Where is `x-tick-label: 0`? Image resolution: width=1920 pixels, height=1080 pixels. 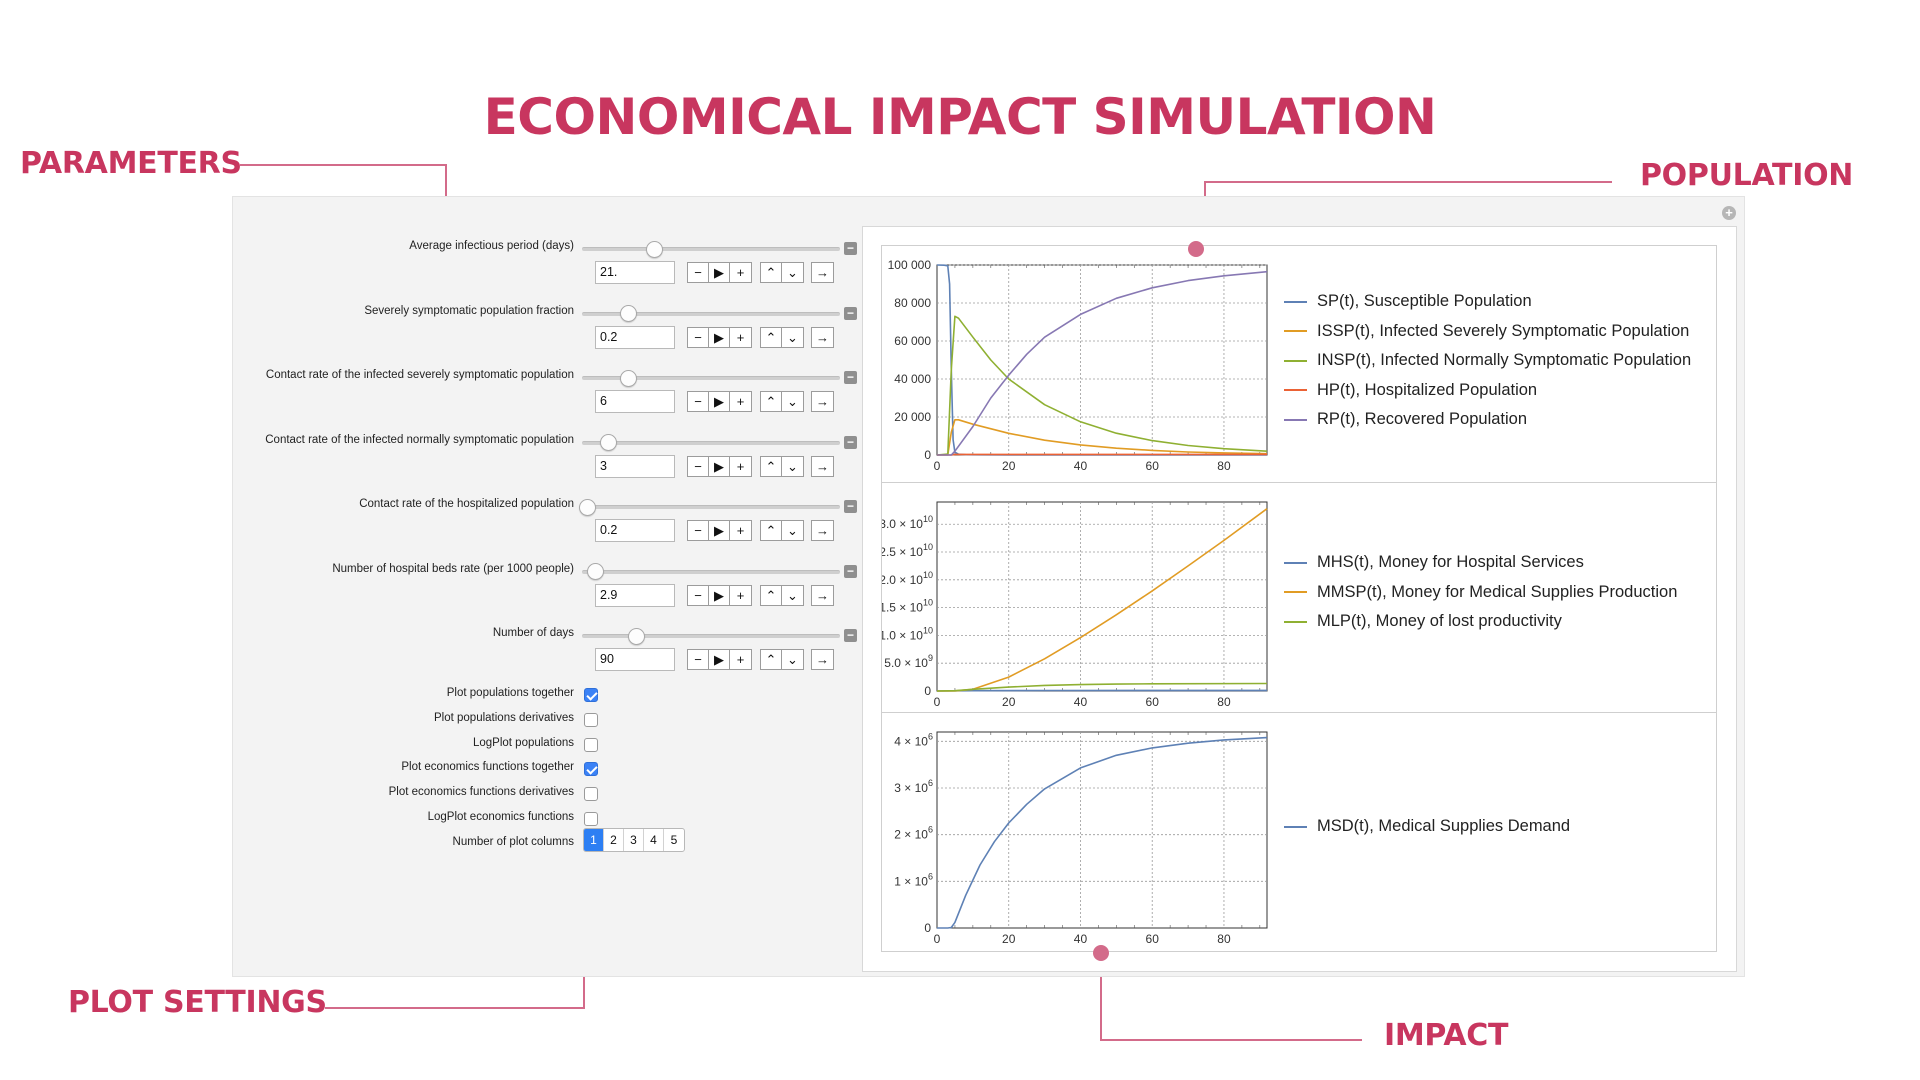
x-tick-label: 0 is located at coordinates (937, 702).